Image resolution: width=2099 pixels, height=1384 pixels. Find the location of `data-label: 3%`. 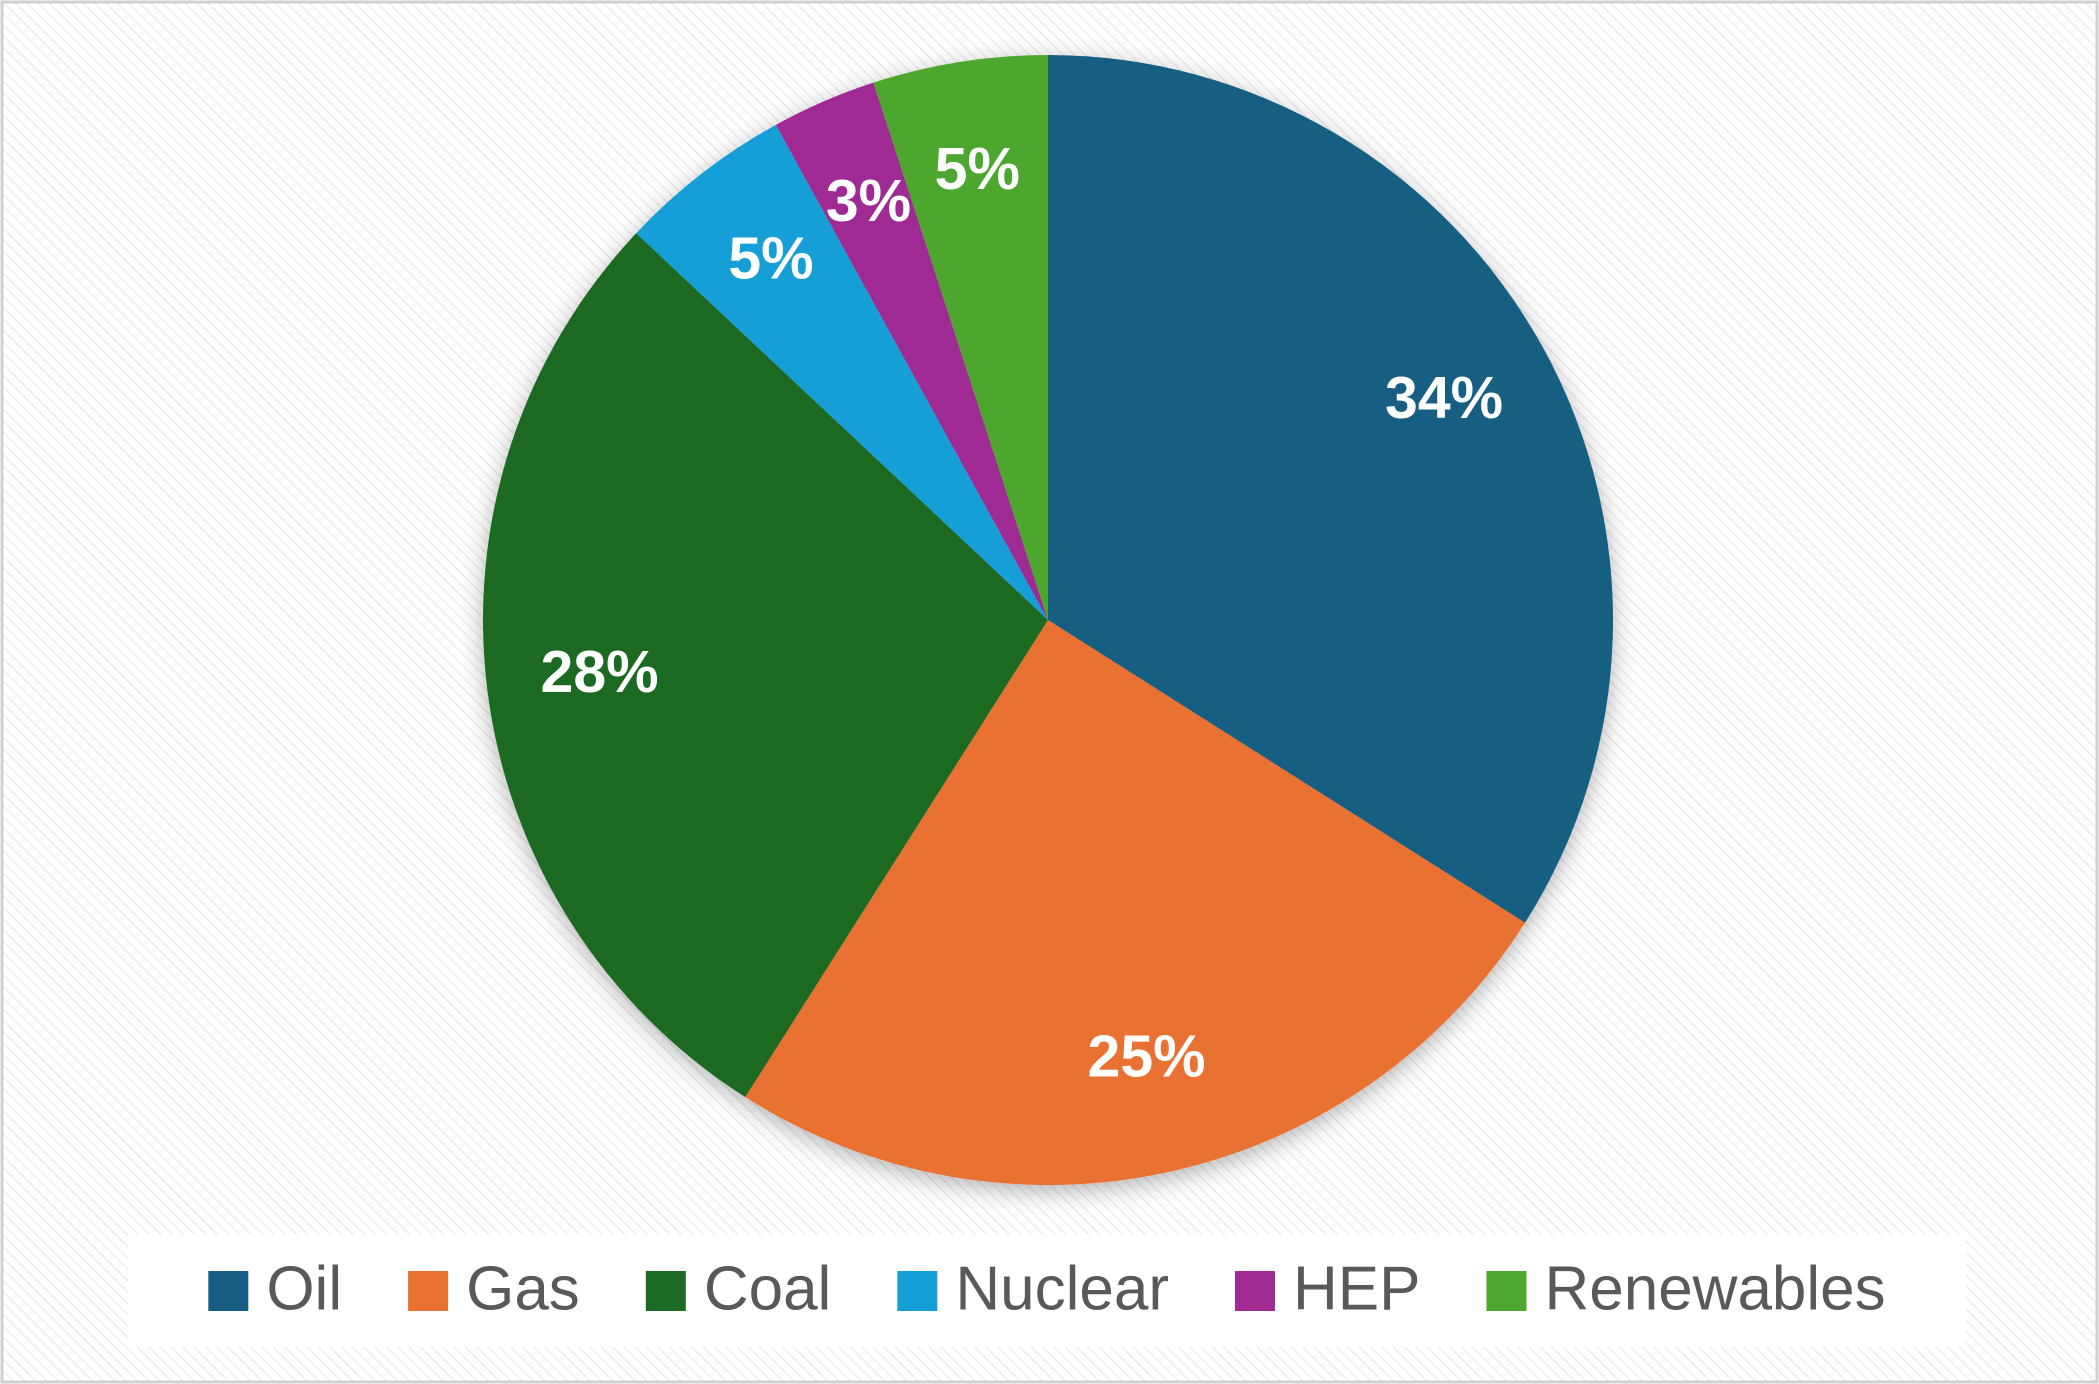

data-label: 3% is located at coordinates (868, 201).